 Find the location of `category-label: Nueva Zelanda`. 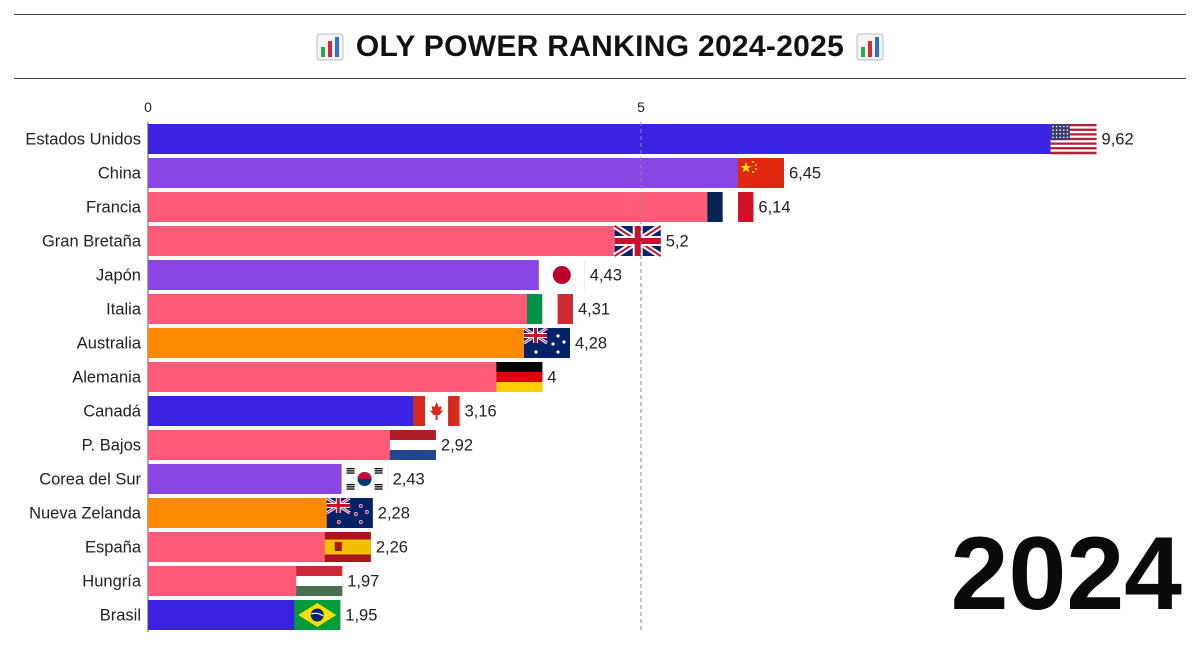

category-label: Nueva Zelanda is located at coordinates (85, 514).